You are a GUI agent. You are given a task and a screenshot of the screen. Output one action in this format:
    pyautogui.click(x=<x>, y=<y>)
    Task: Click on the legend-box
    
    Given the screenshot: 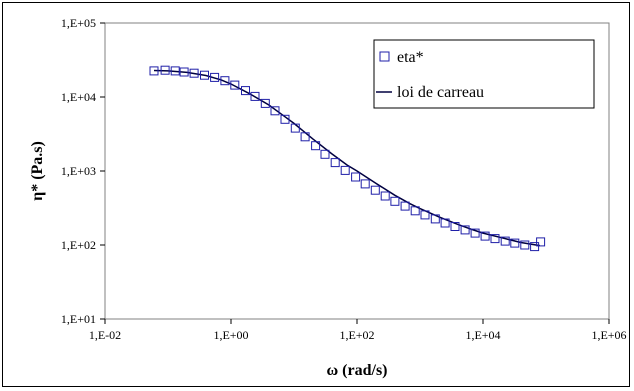 What is the action you would take?
    pyautogui.click(x=484, y=74)
    